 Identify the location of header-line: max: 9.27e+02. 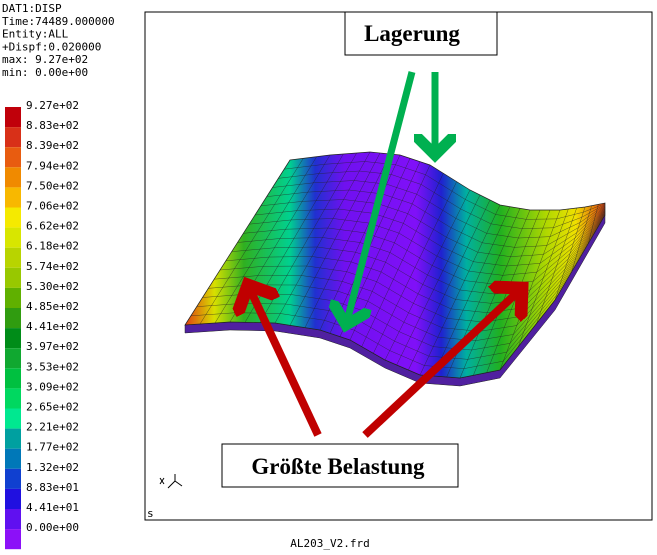
(45, 59).